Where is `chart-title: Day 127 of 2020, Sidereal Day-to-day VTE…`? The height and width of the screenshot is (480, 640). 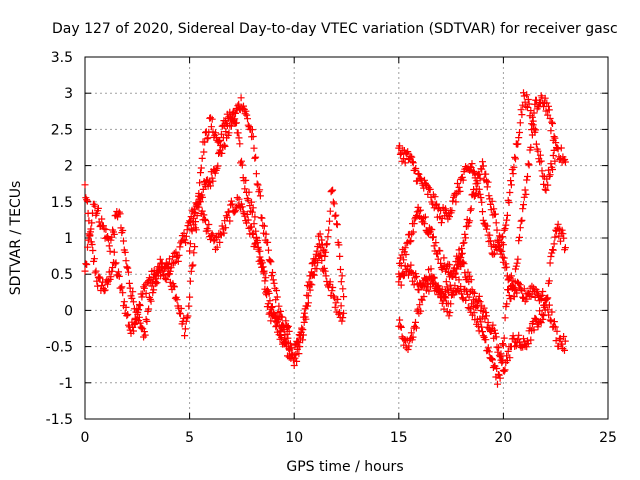 chart-title: Day 127 of 2020, Sidereal Day-to-day VTE… is located at coordinates (335, 29).